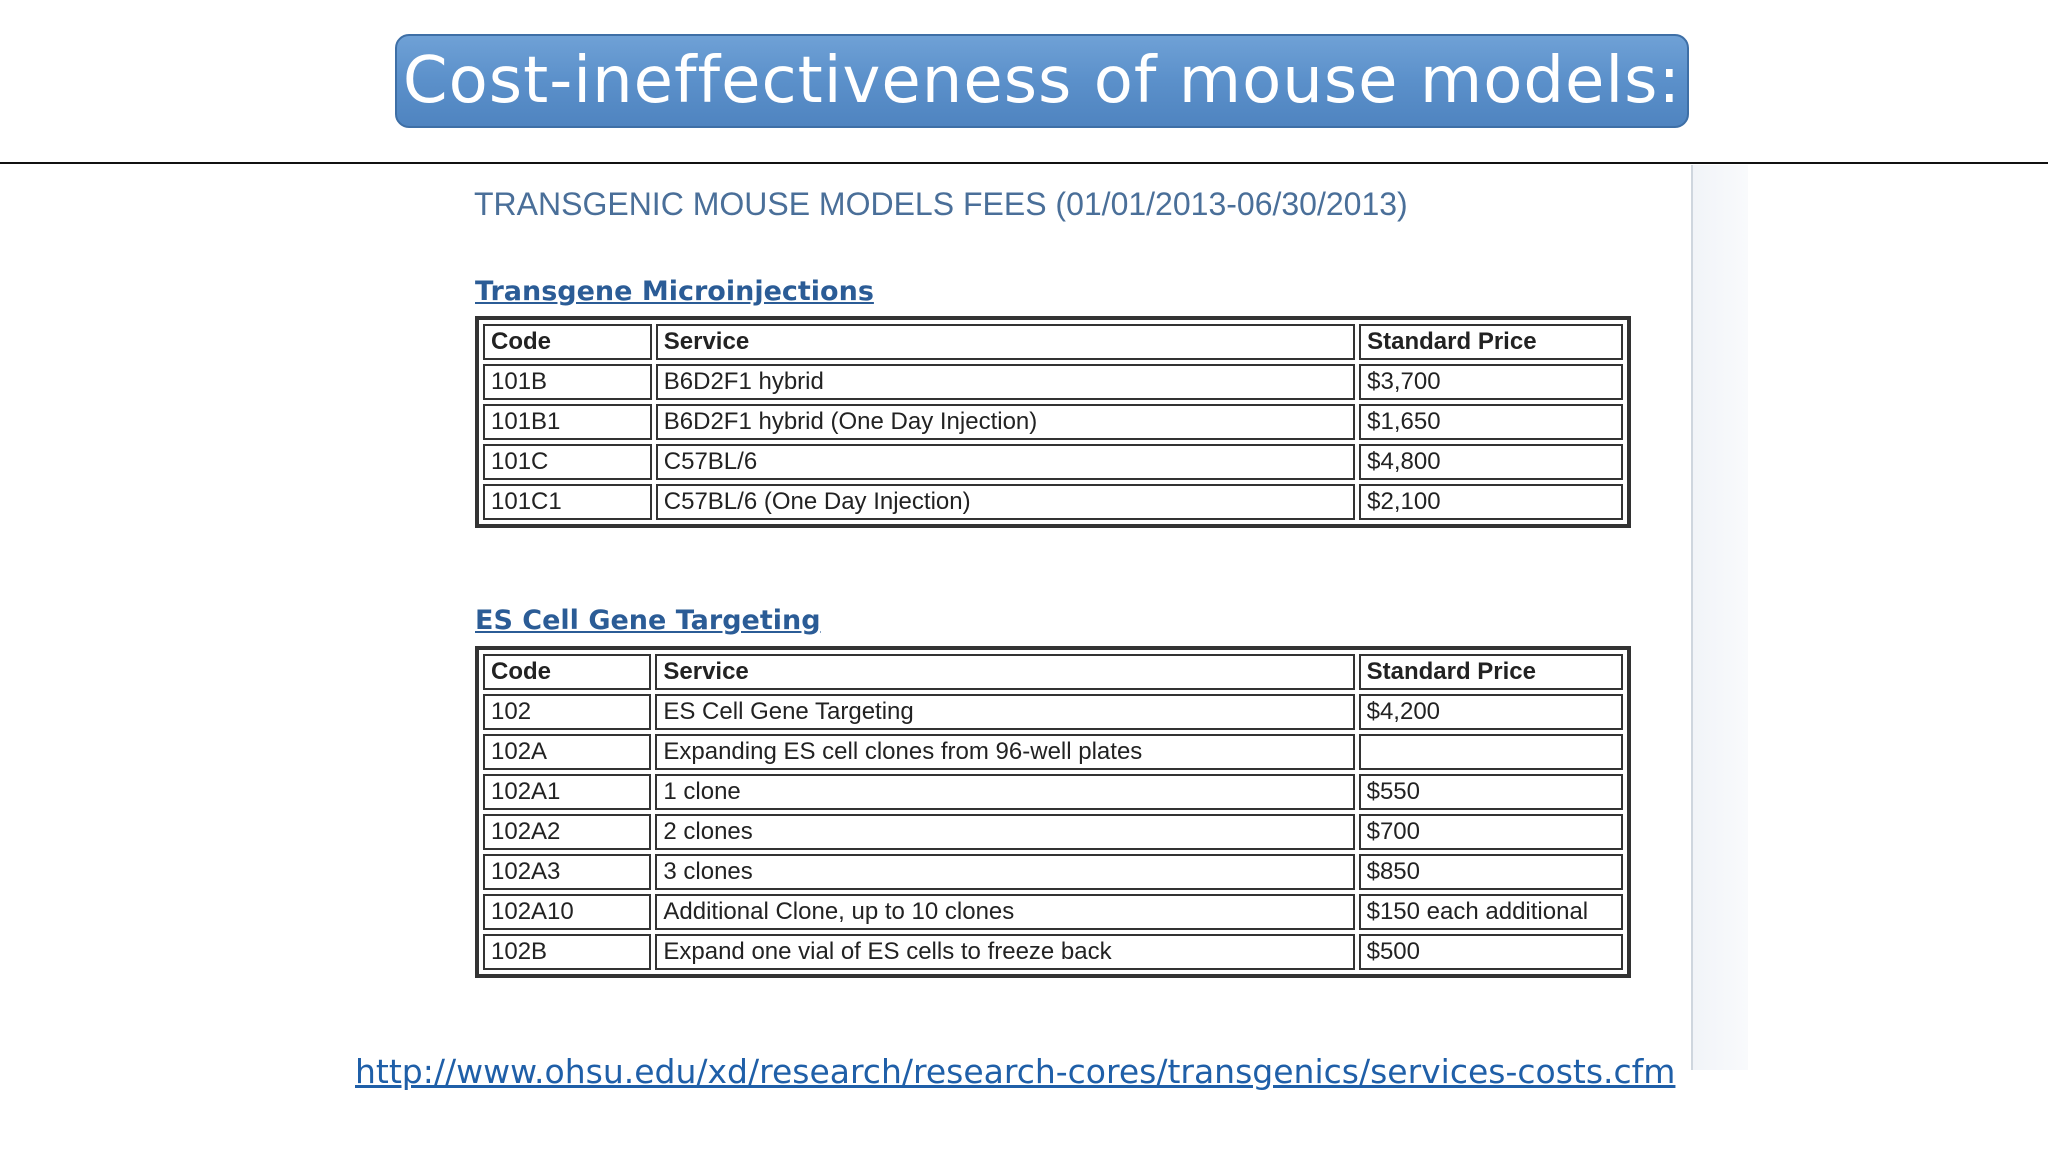 The height and width of the screenshot is (1152, 2048). What do you see at coordinates (567, 832) in the screenshot?
I see `cell-code: 102A2` at bounding box center [567, 832].